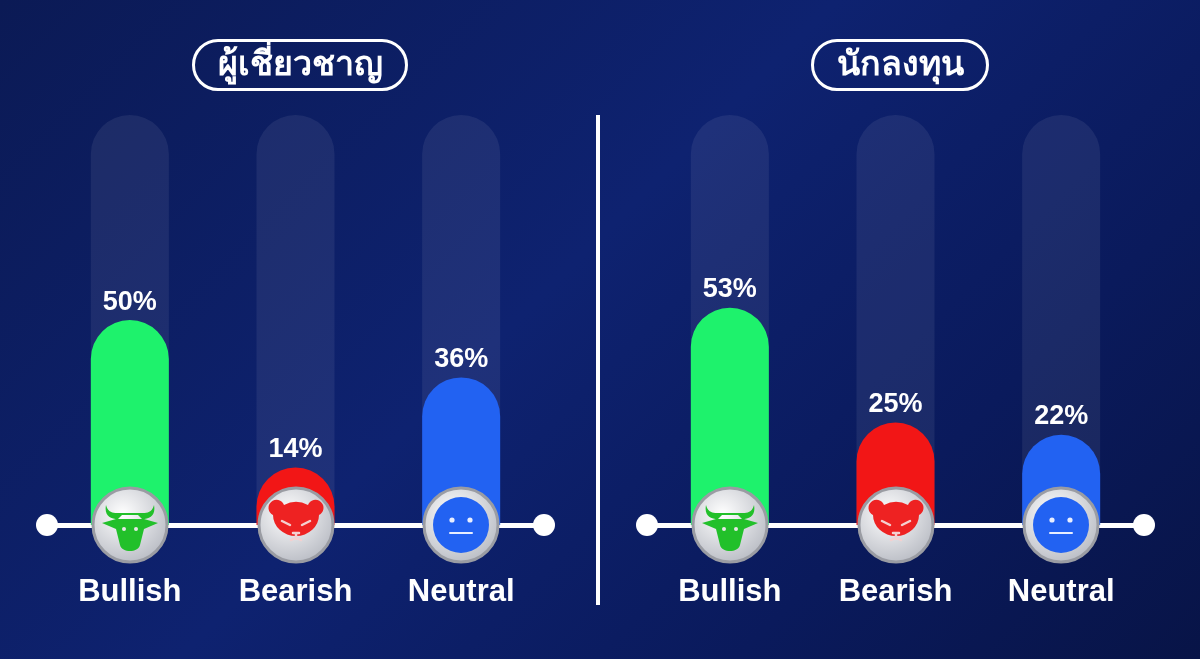 The width and height of the screenshot is (1200, 659). I want to click on chart-title: ผู้เชี่ยวชาญ, so click(300, 62).